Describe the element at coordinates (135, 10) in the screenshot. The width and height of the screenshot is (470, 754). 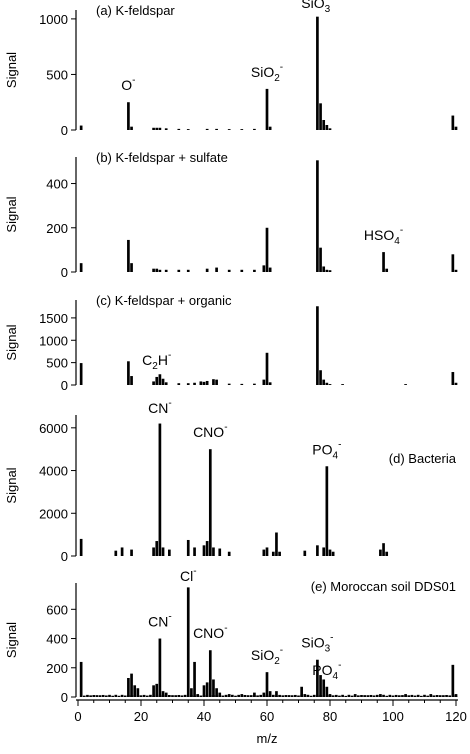
I see `panel-title: (a) K-feldspar` at that location.